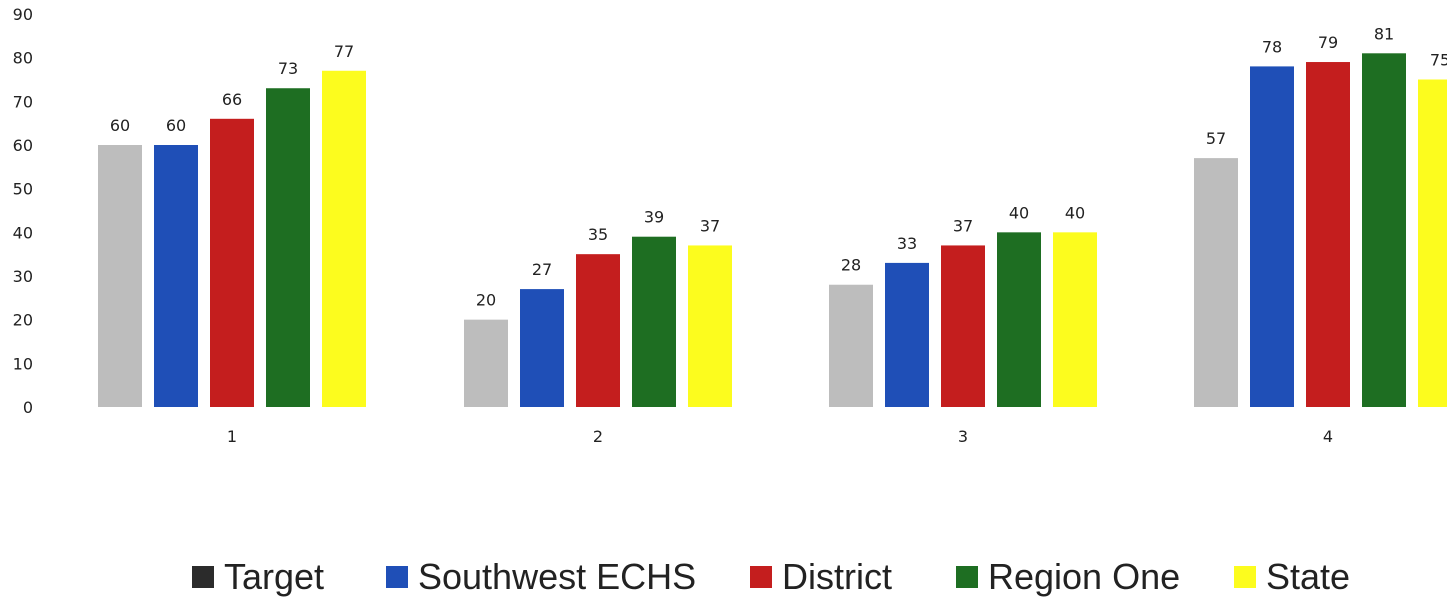 This screenshot has width=1447, height=603. What do you see at coordinates (761, 577) in the screenshot?
I see `legend-swatch-district` at bounding box center [761, 577].